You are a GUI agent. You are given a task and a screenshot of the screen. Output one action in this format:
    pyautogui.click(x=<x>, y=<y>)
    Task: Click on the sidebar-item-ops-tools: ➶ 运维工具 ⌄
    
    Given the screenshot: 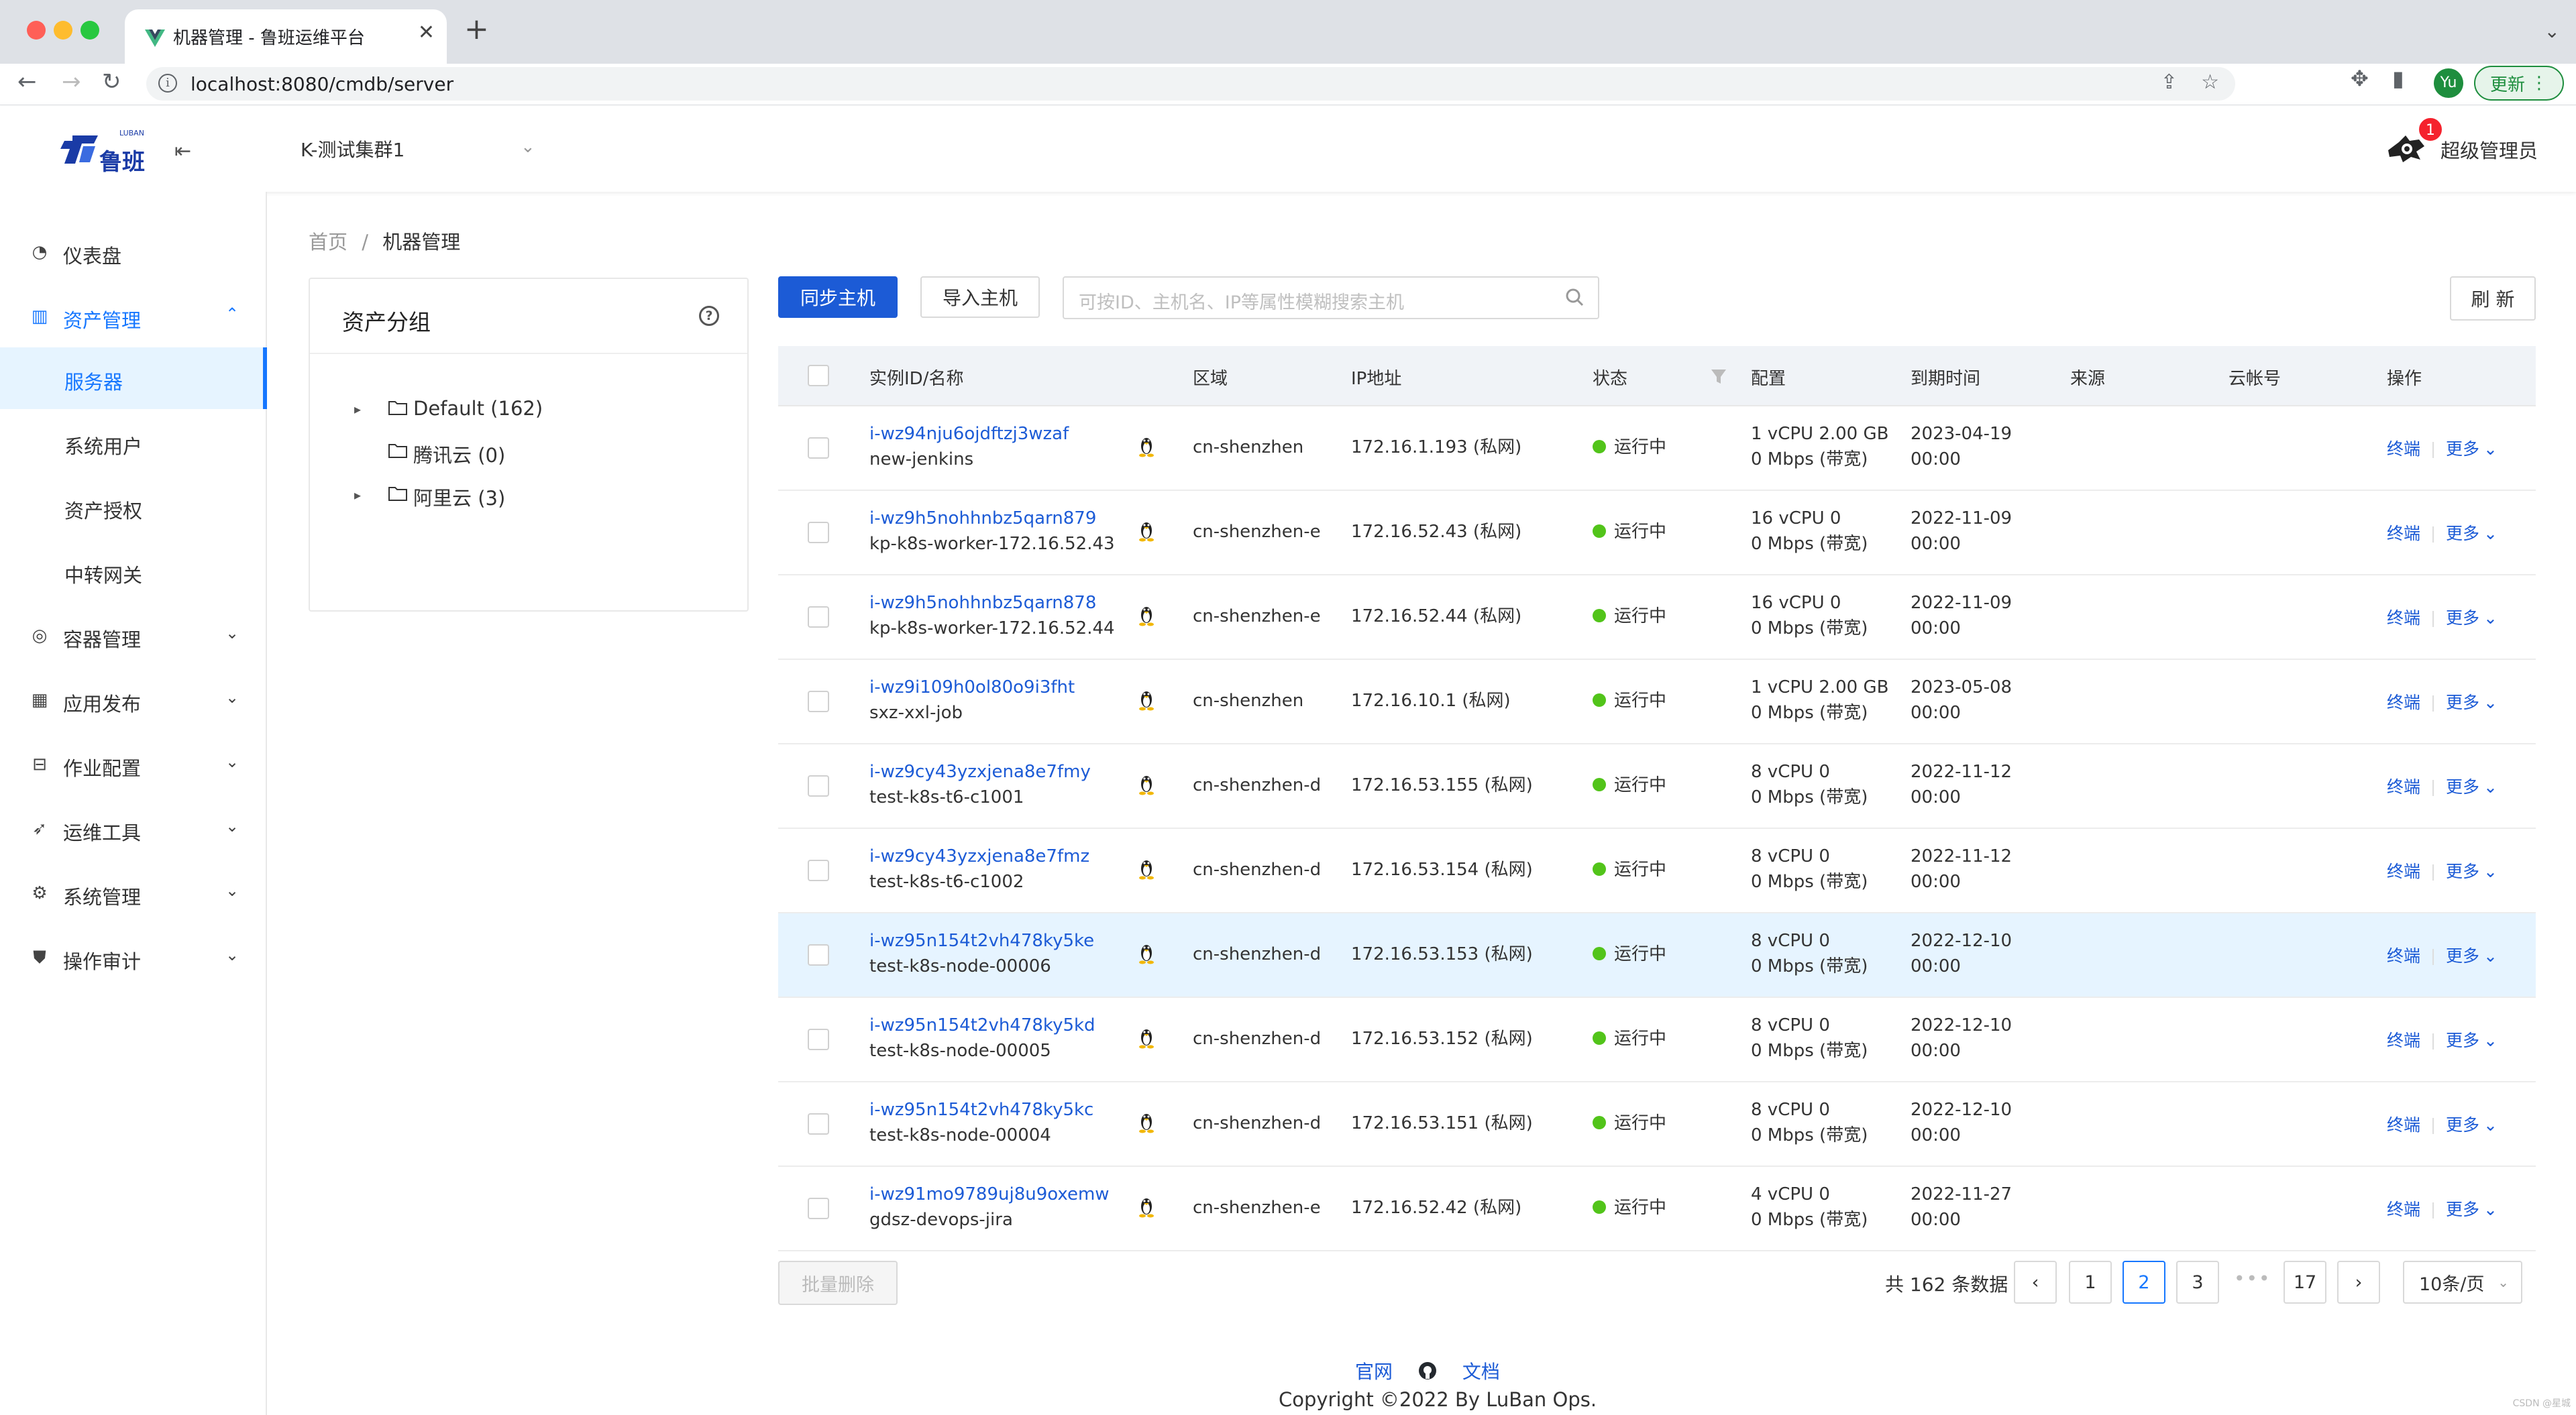 What is the action you would take?
    pyautogui.click(x=133, y=829)
    